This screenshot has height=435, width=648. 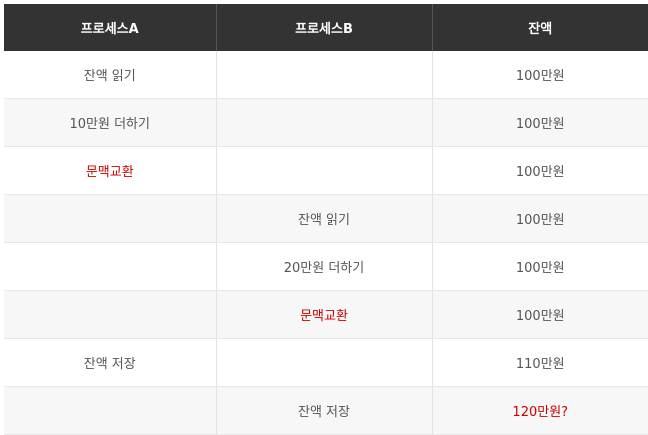 I want to click on cell-process-a: 10만원 더하기, so click(x=110, y=122).